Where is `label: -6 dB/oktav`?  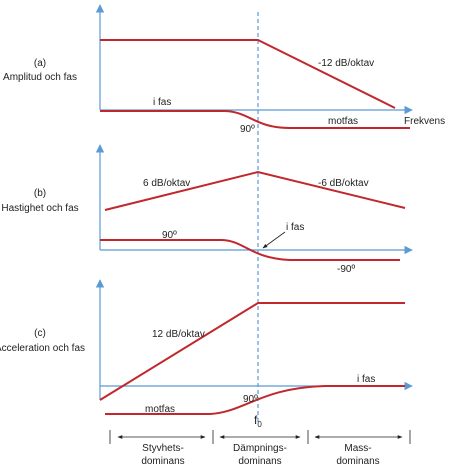 label: -6 dB/oktav is located at coordinates (343, 183).